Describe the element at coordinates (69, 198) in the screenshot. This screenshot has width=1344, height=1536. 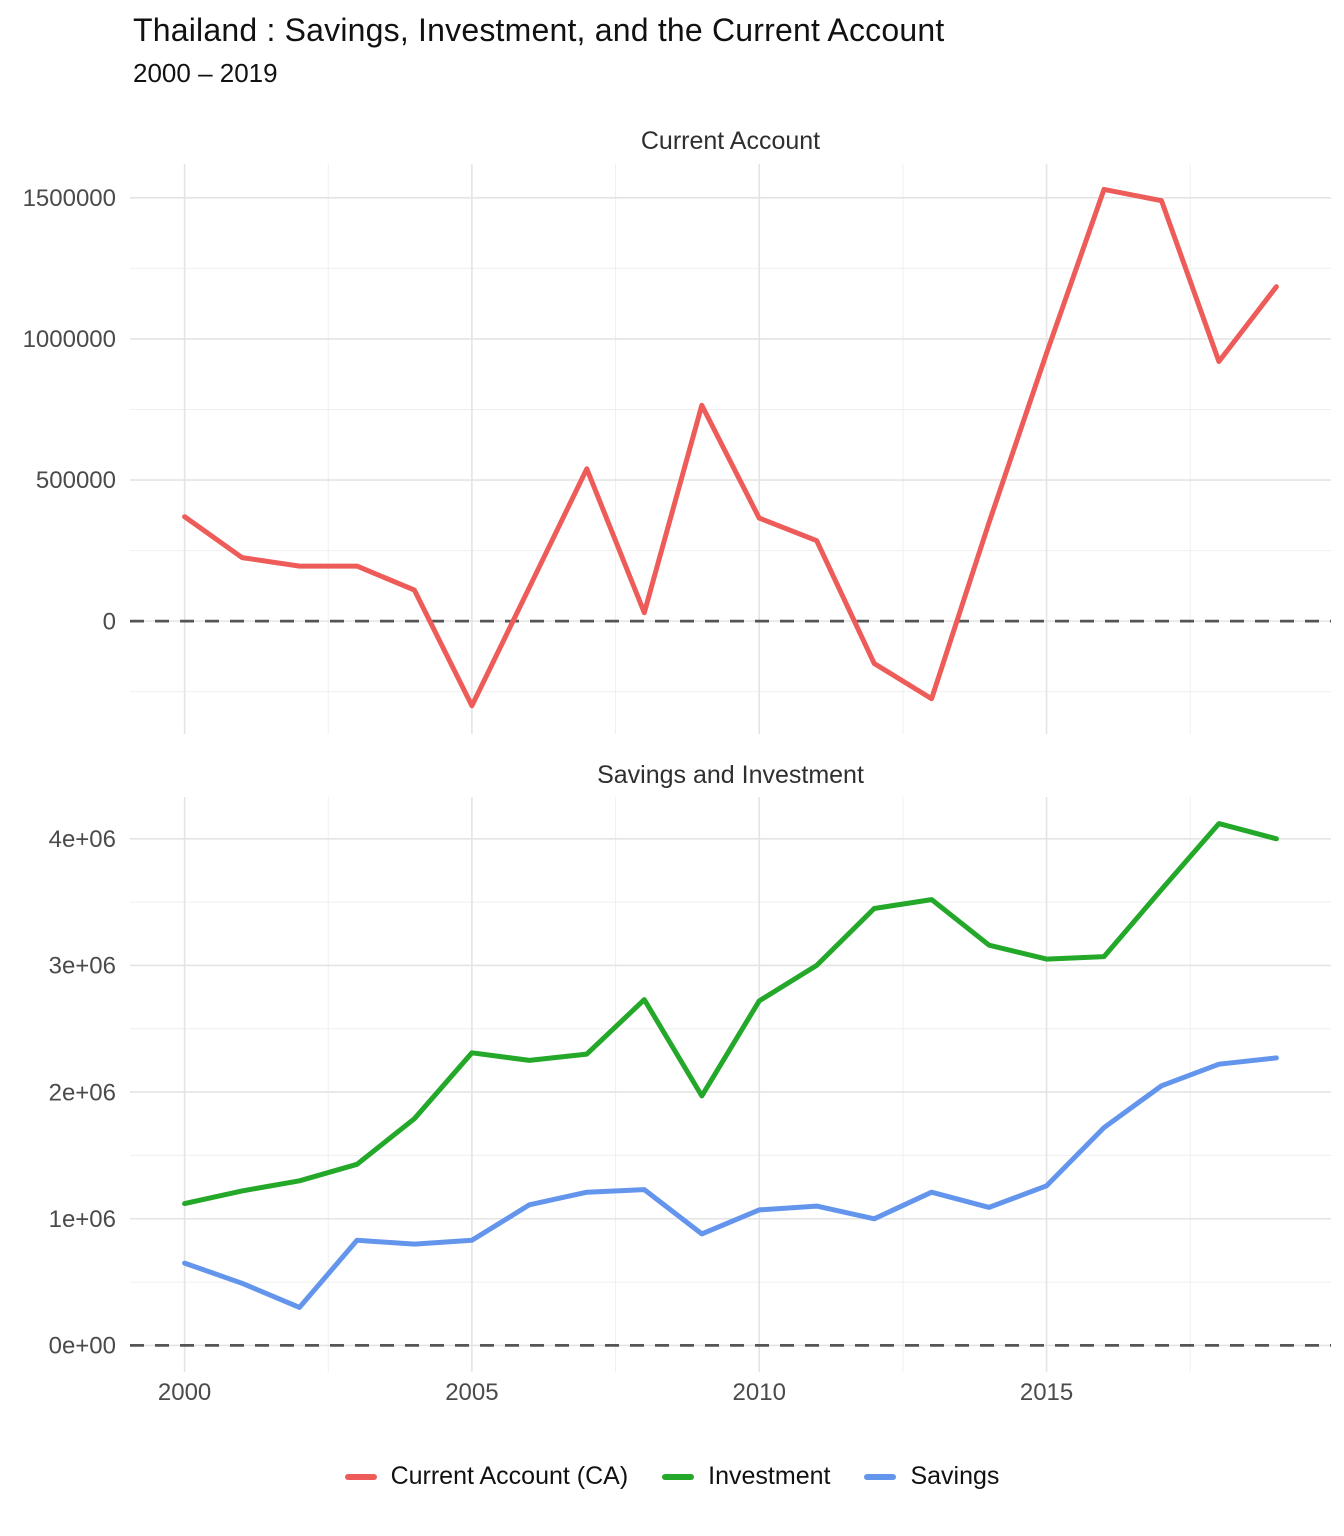
I see `y-tick-label: 1500000` at that location.